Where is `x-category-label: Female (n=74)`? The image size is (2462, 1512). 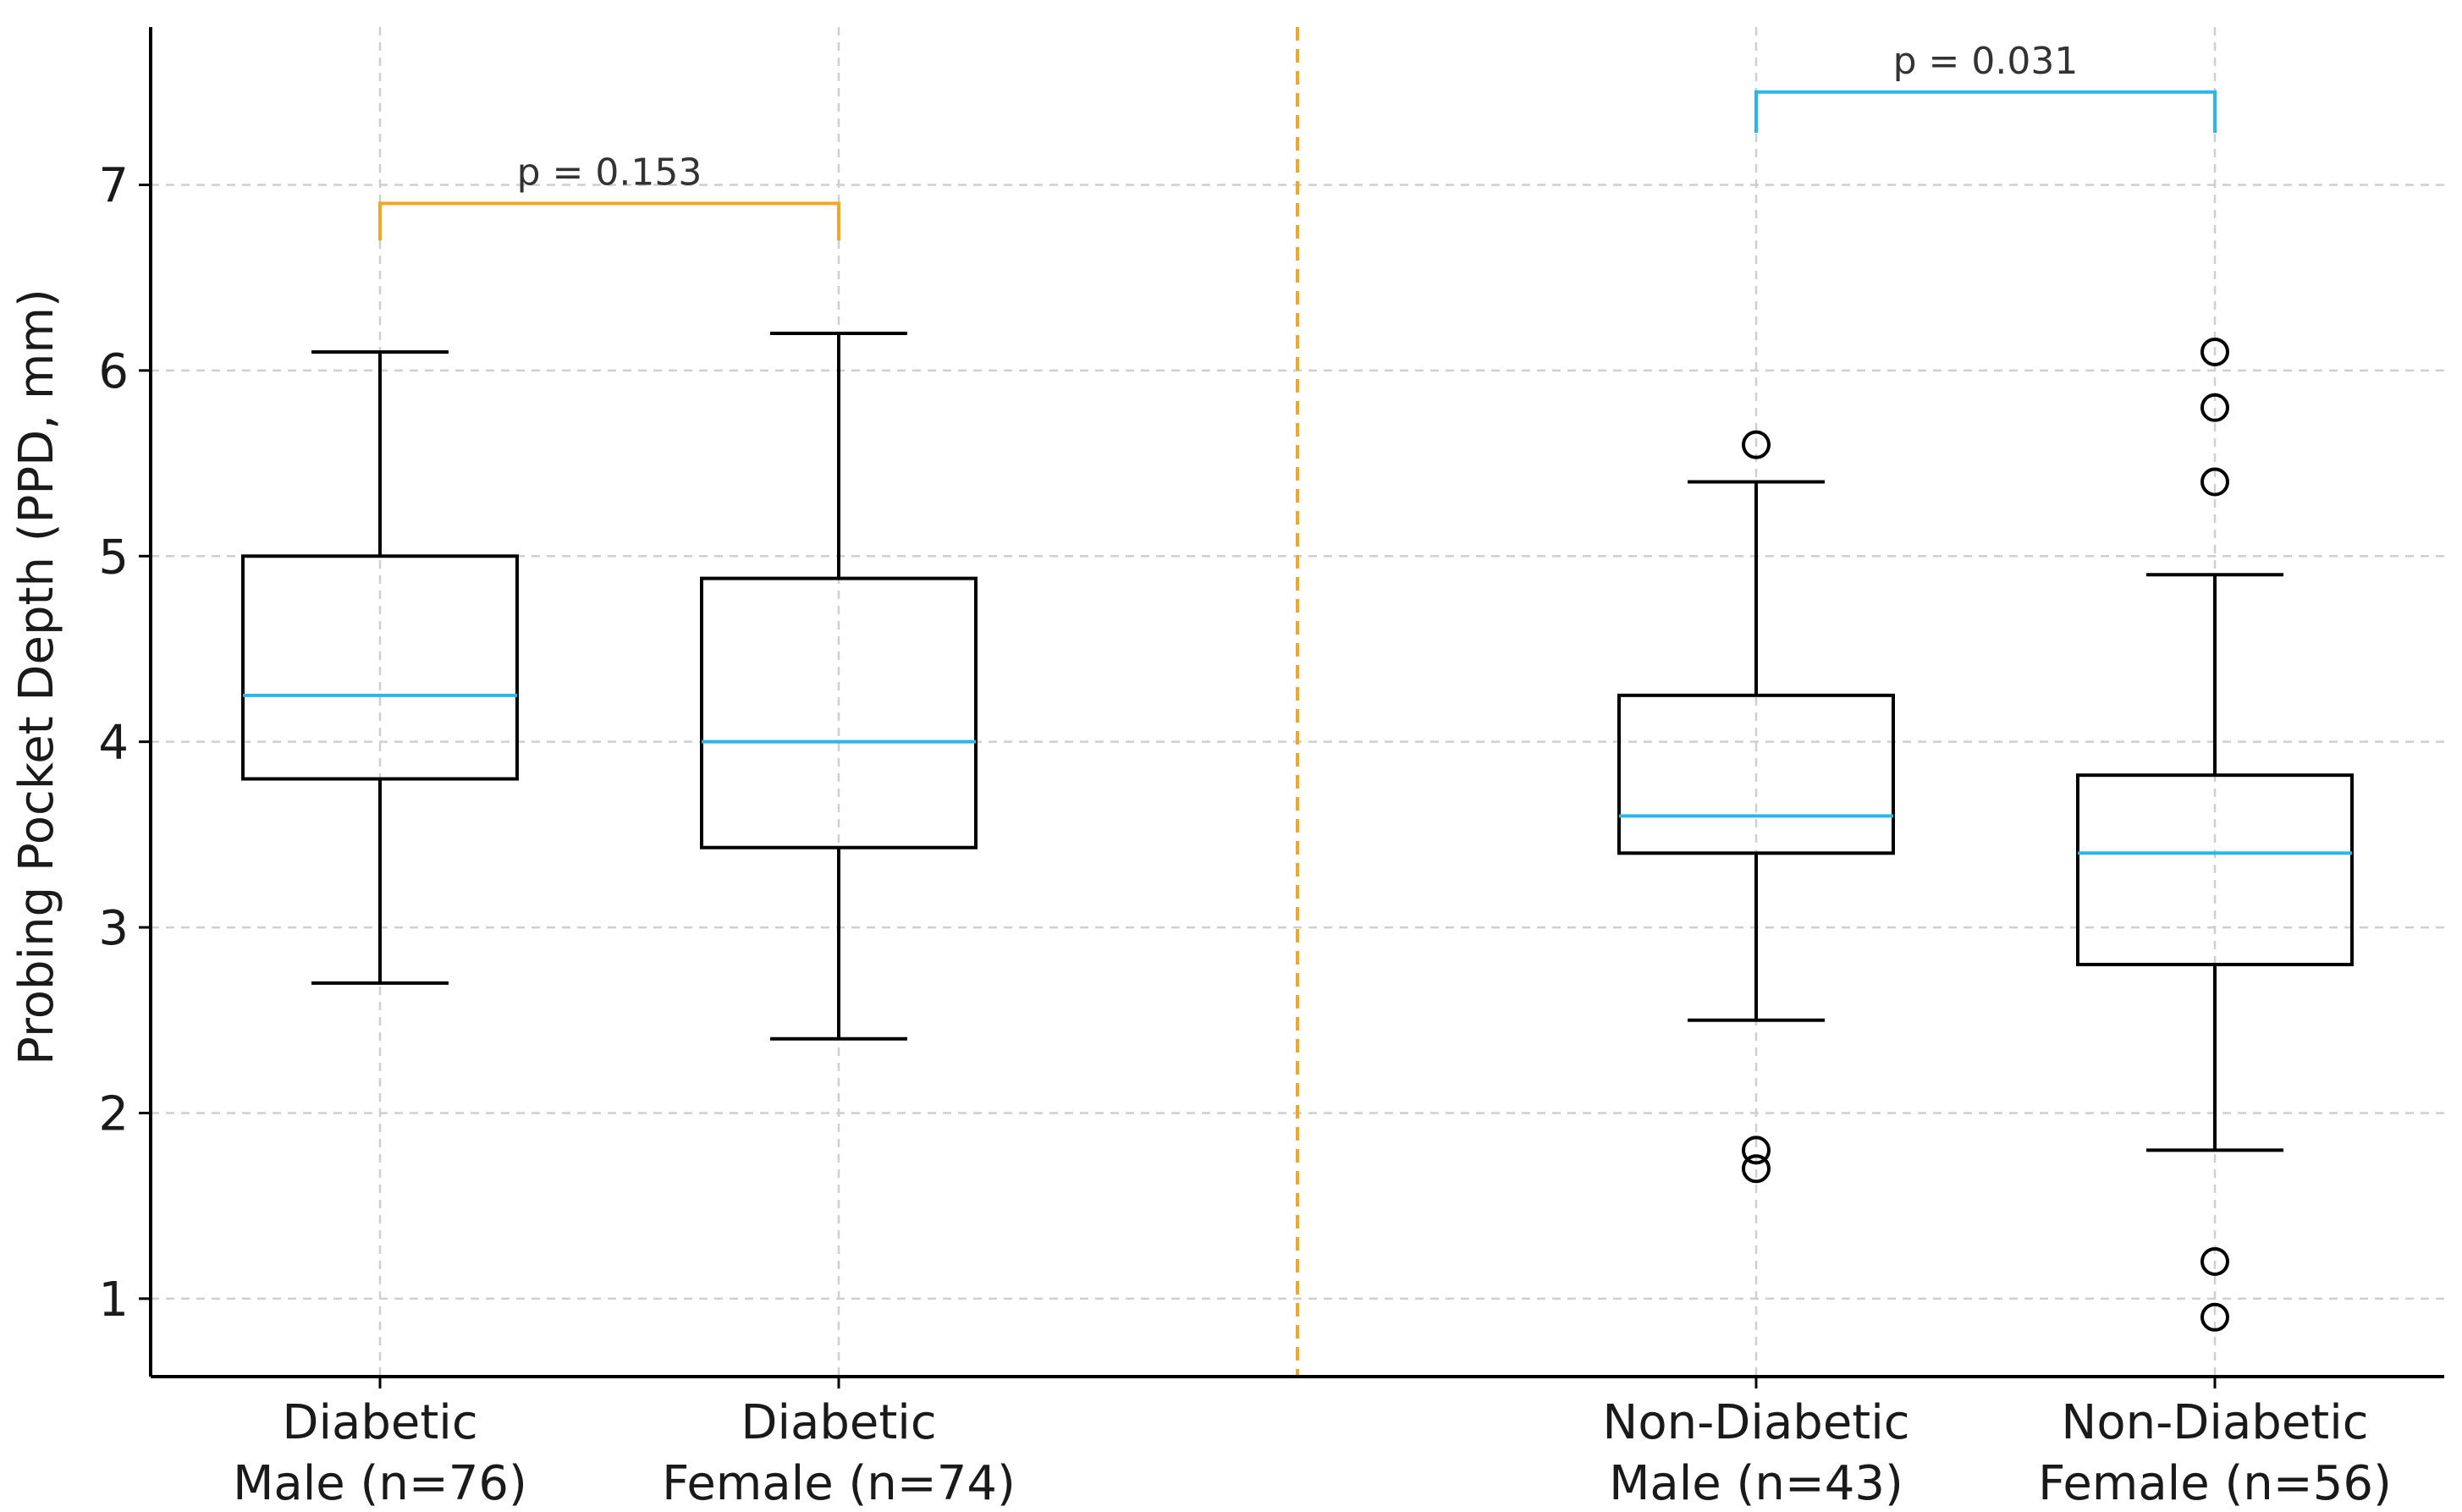 x-category-label: Female (n=74) is located at coordinates (839, 1484).